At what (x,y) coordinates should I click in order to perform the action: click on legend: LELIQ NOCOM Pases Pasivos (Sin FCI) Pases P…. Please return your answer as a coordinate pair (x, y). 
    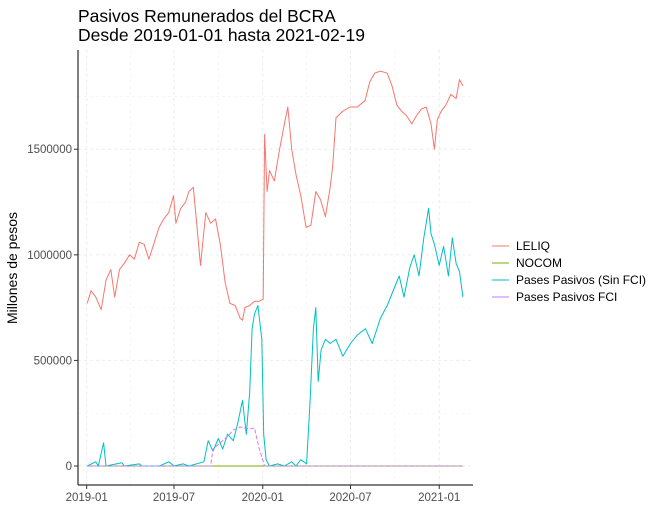
    Looking at the image, I should click on (569, 271).